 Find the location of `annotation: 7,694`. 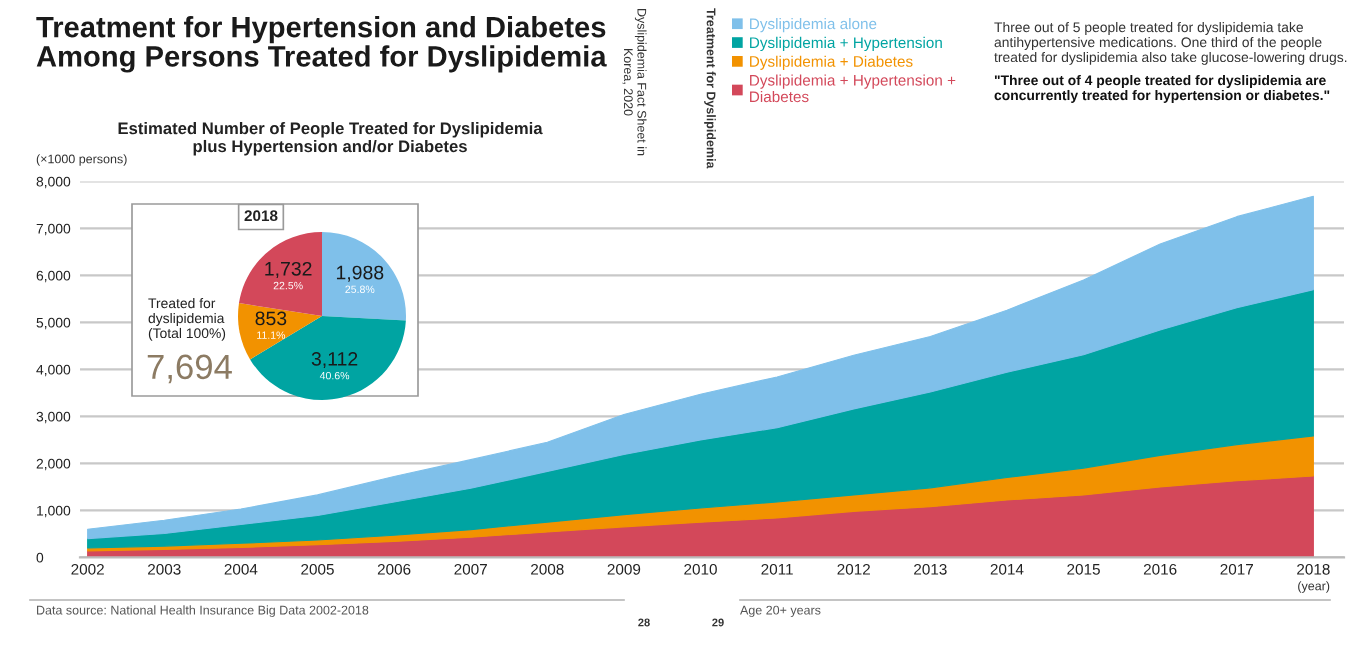

annotation: 7,694 is located at coordinates (189, 369).